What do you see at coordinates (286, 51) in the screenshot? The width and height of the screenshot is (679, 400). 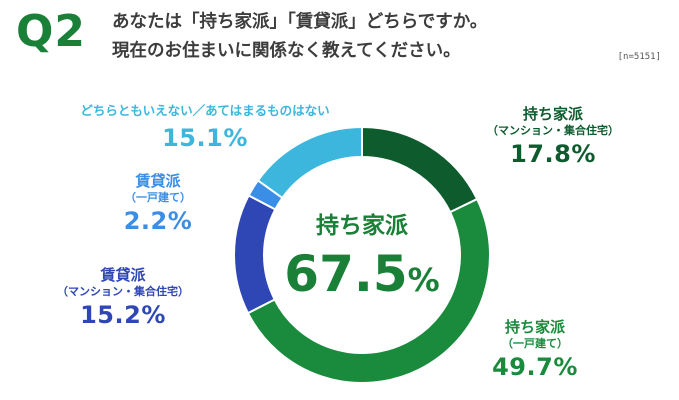 I see `question-line-2: 現在のお住まいに関係なく教えてください。` at bounding box center [286, 51].